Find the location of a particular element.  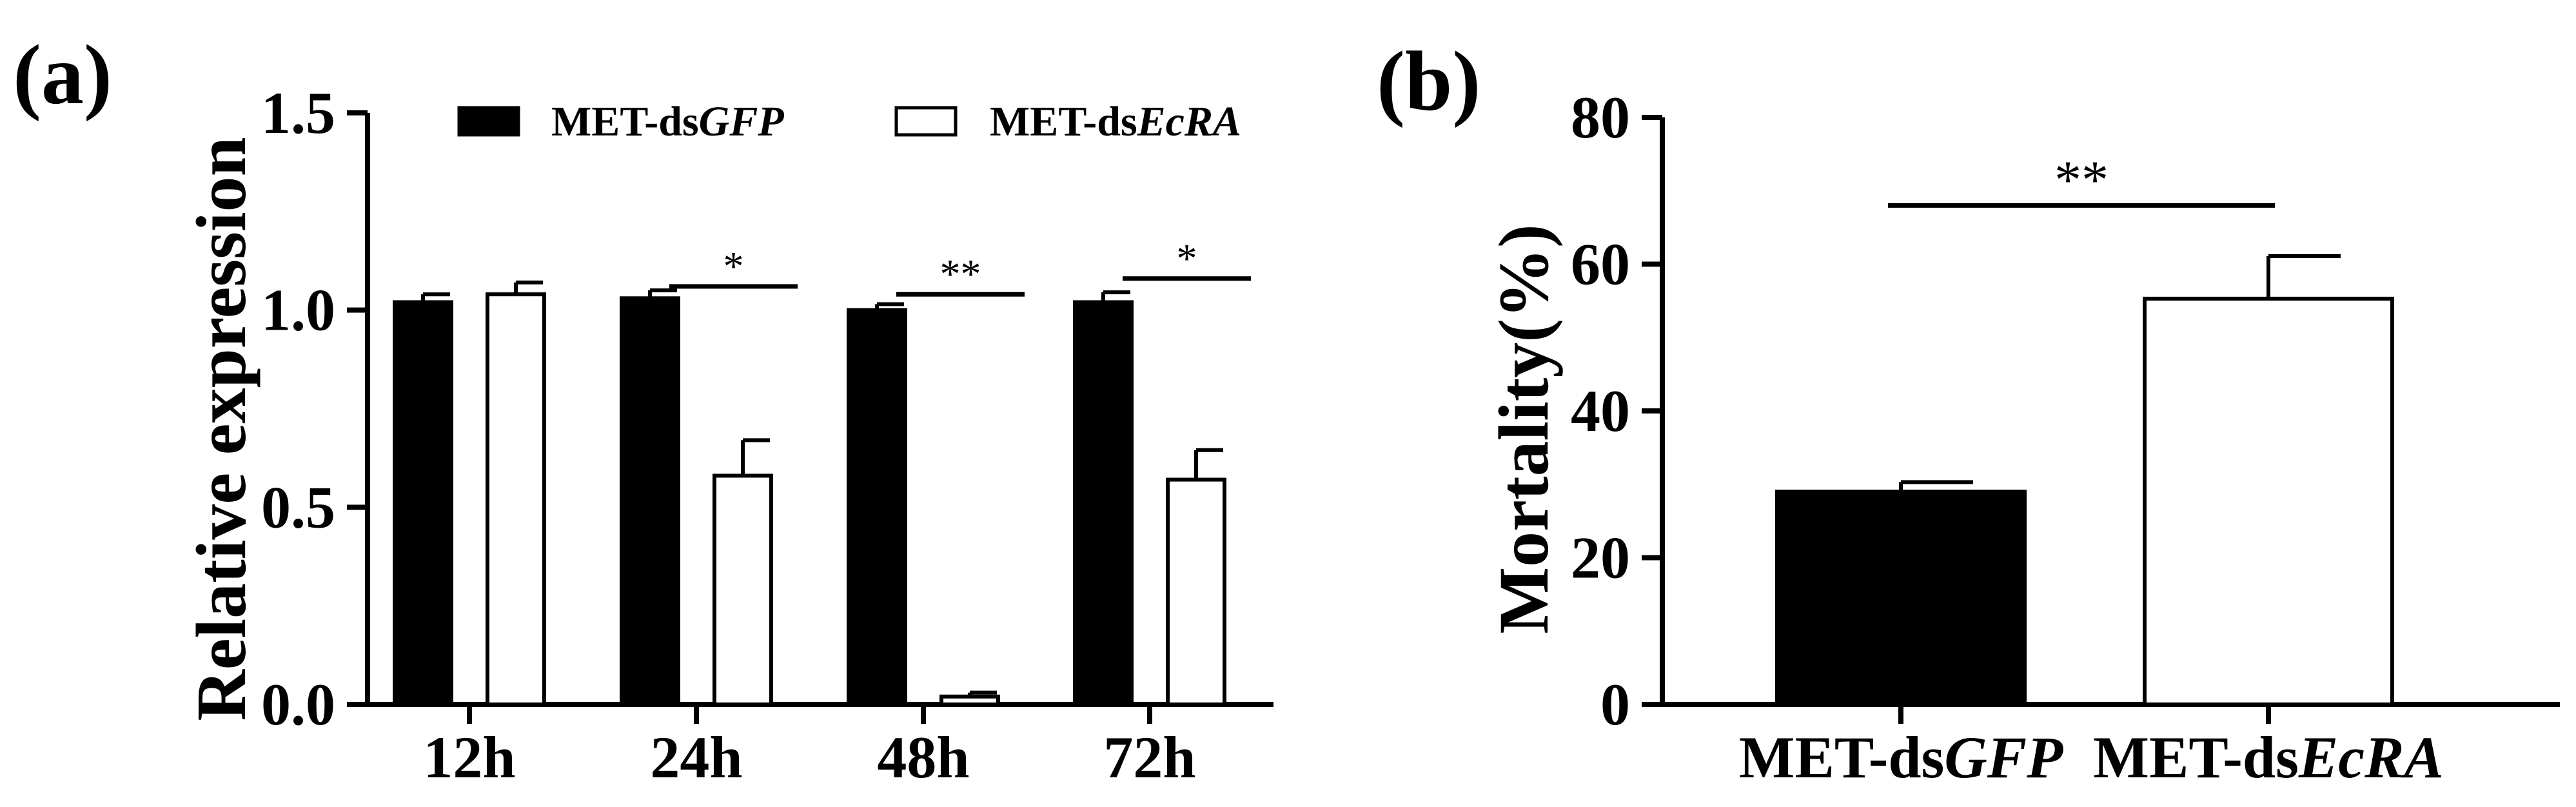

legend-item-series-2: MET-dsEcRA is located at coordinates (1067, 121).